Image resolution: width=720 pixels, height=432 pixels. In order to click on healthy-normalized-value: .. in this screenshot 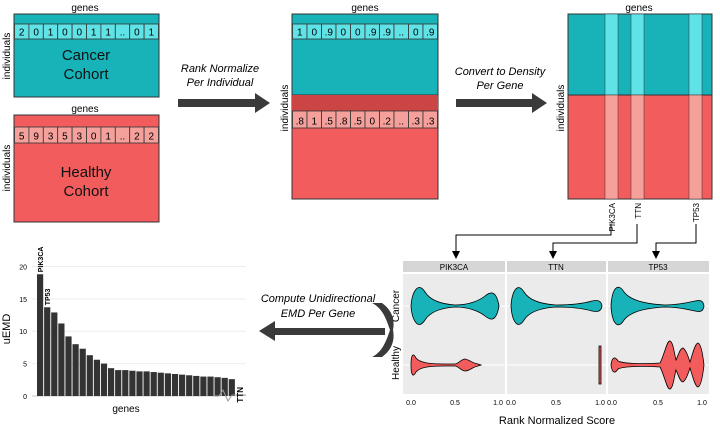, I will do `click(401, 122)`.